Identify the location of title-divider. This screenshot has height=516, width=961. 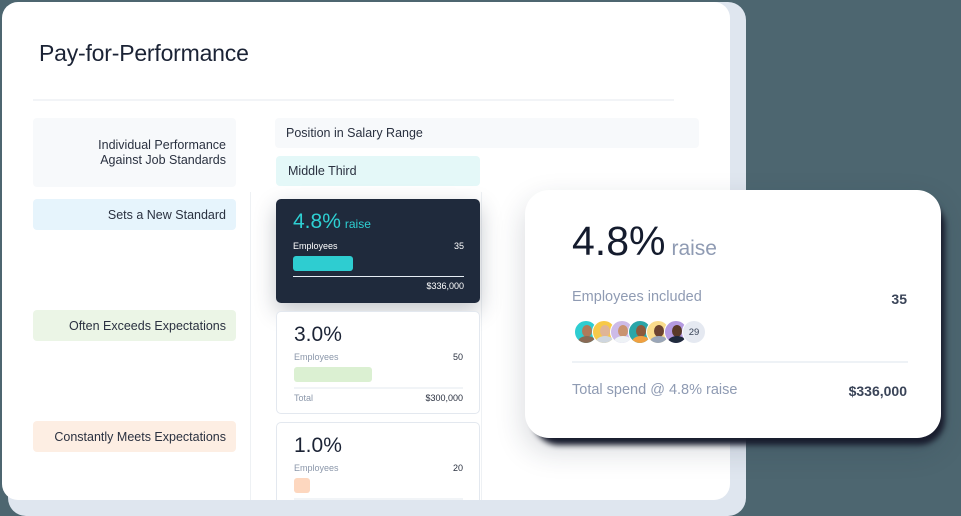
(353, 100).